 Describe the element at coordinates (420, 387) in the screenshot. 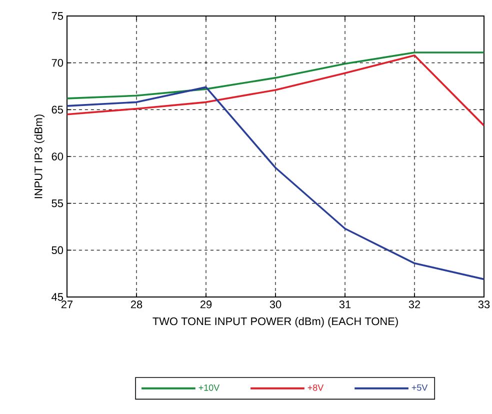

I see `text: +5V` at that location.